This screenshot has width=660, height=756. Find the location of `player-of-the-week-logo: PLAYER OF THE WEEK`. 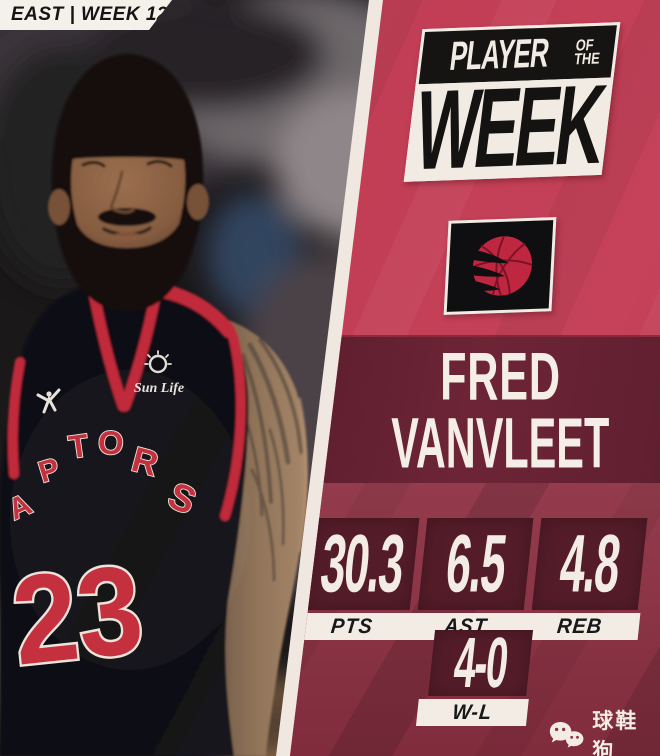

player-of-the-week-logo: PLAYER OF THE WEEK is located at coordinates (512, 102).